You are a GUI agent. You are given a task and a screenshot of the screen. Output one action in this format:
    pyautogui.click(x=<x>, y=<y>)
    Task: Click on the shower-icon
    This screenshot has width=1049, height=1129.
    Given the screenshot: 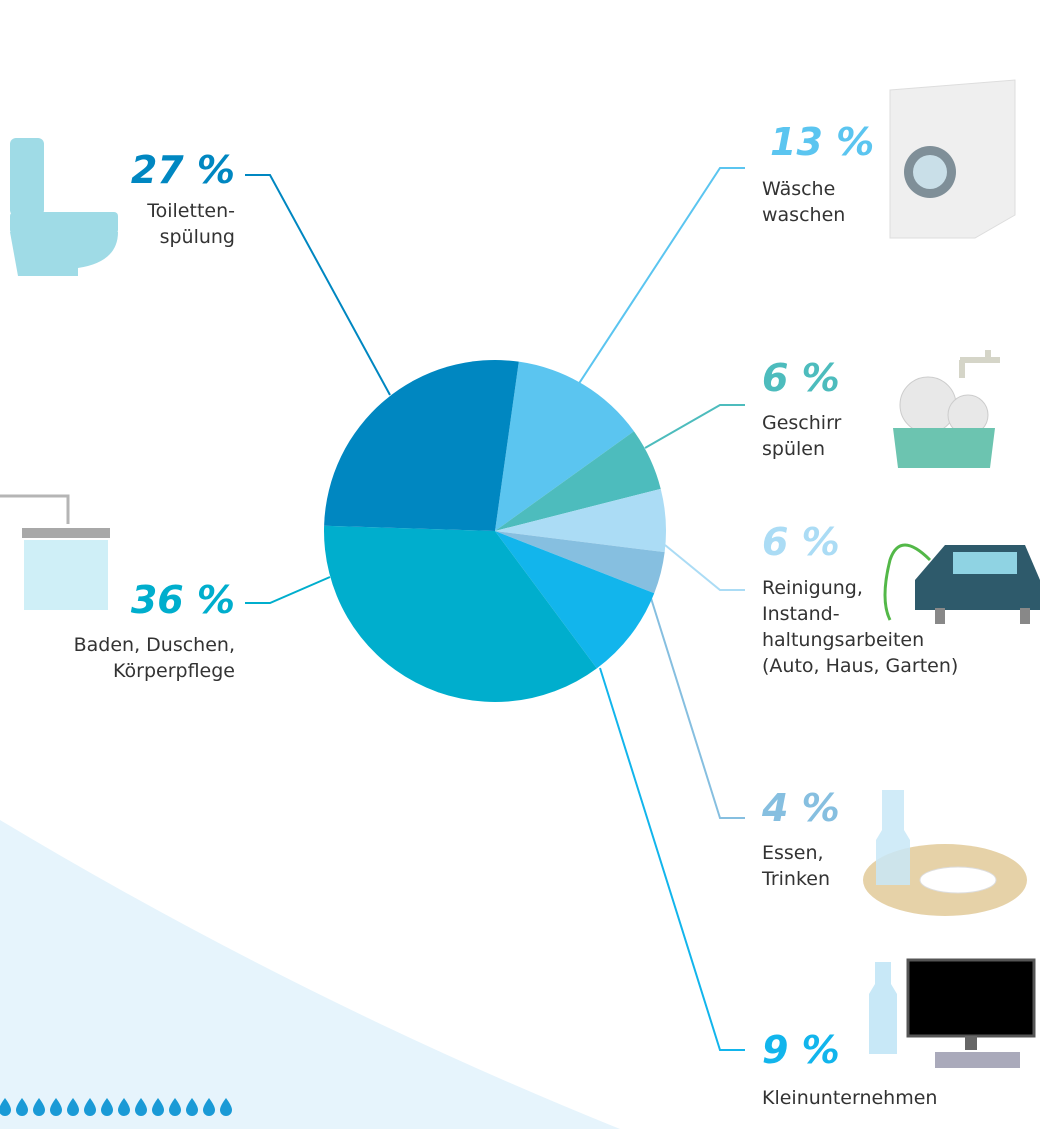 What is the action you would take?
    pyautogui.click(x=55, y=552)
    